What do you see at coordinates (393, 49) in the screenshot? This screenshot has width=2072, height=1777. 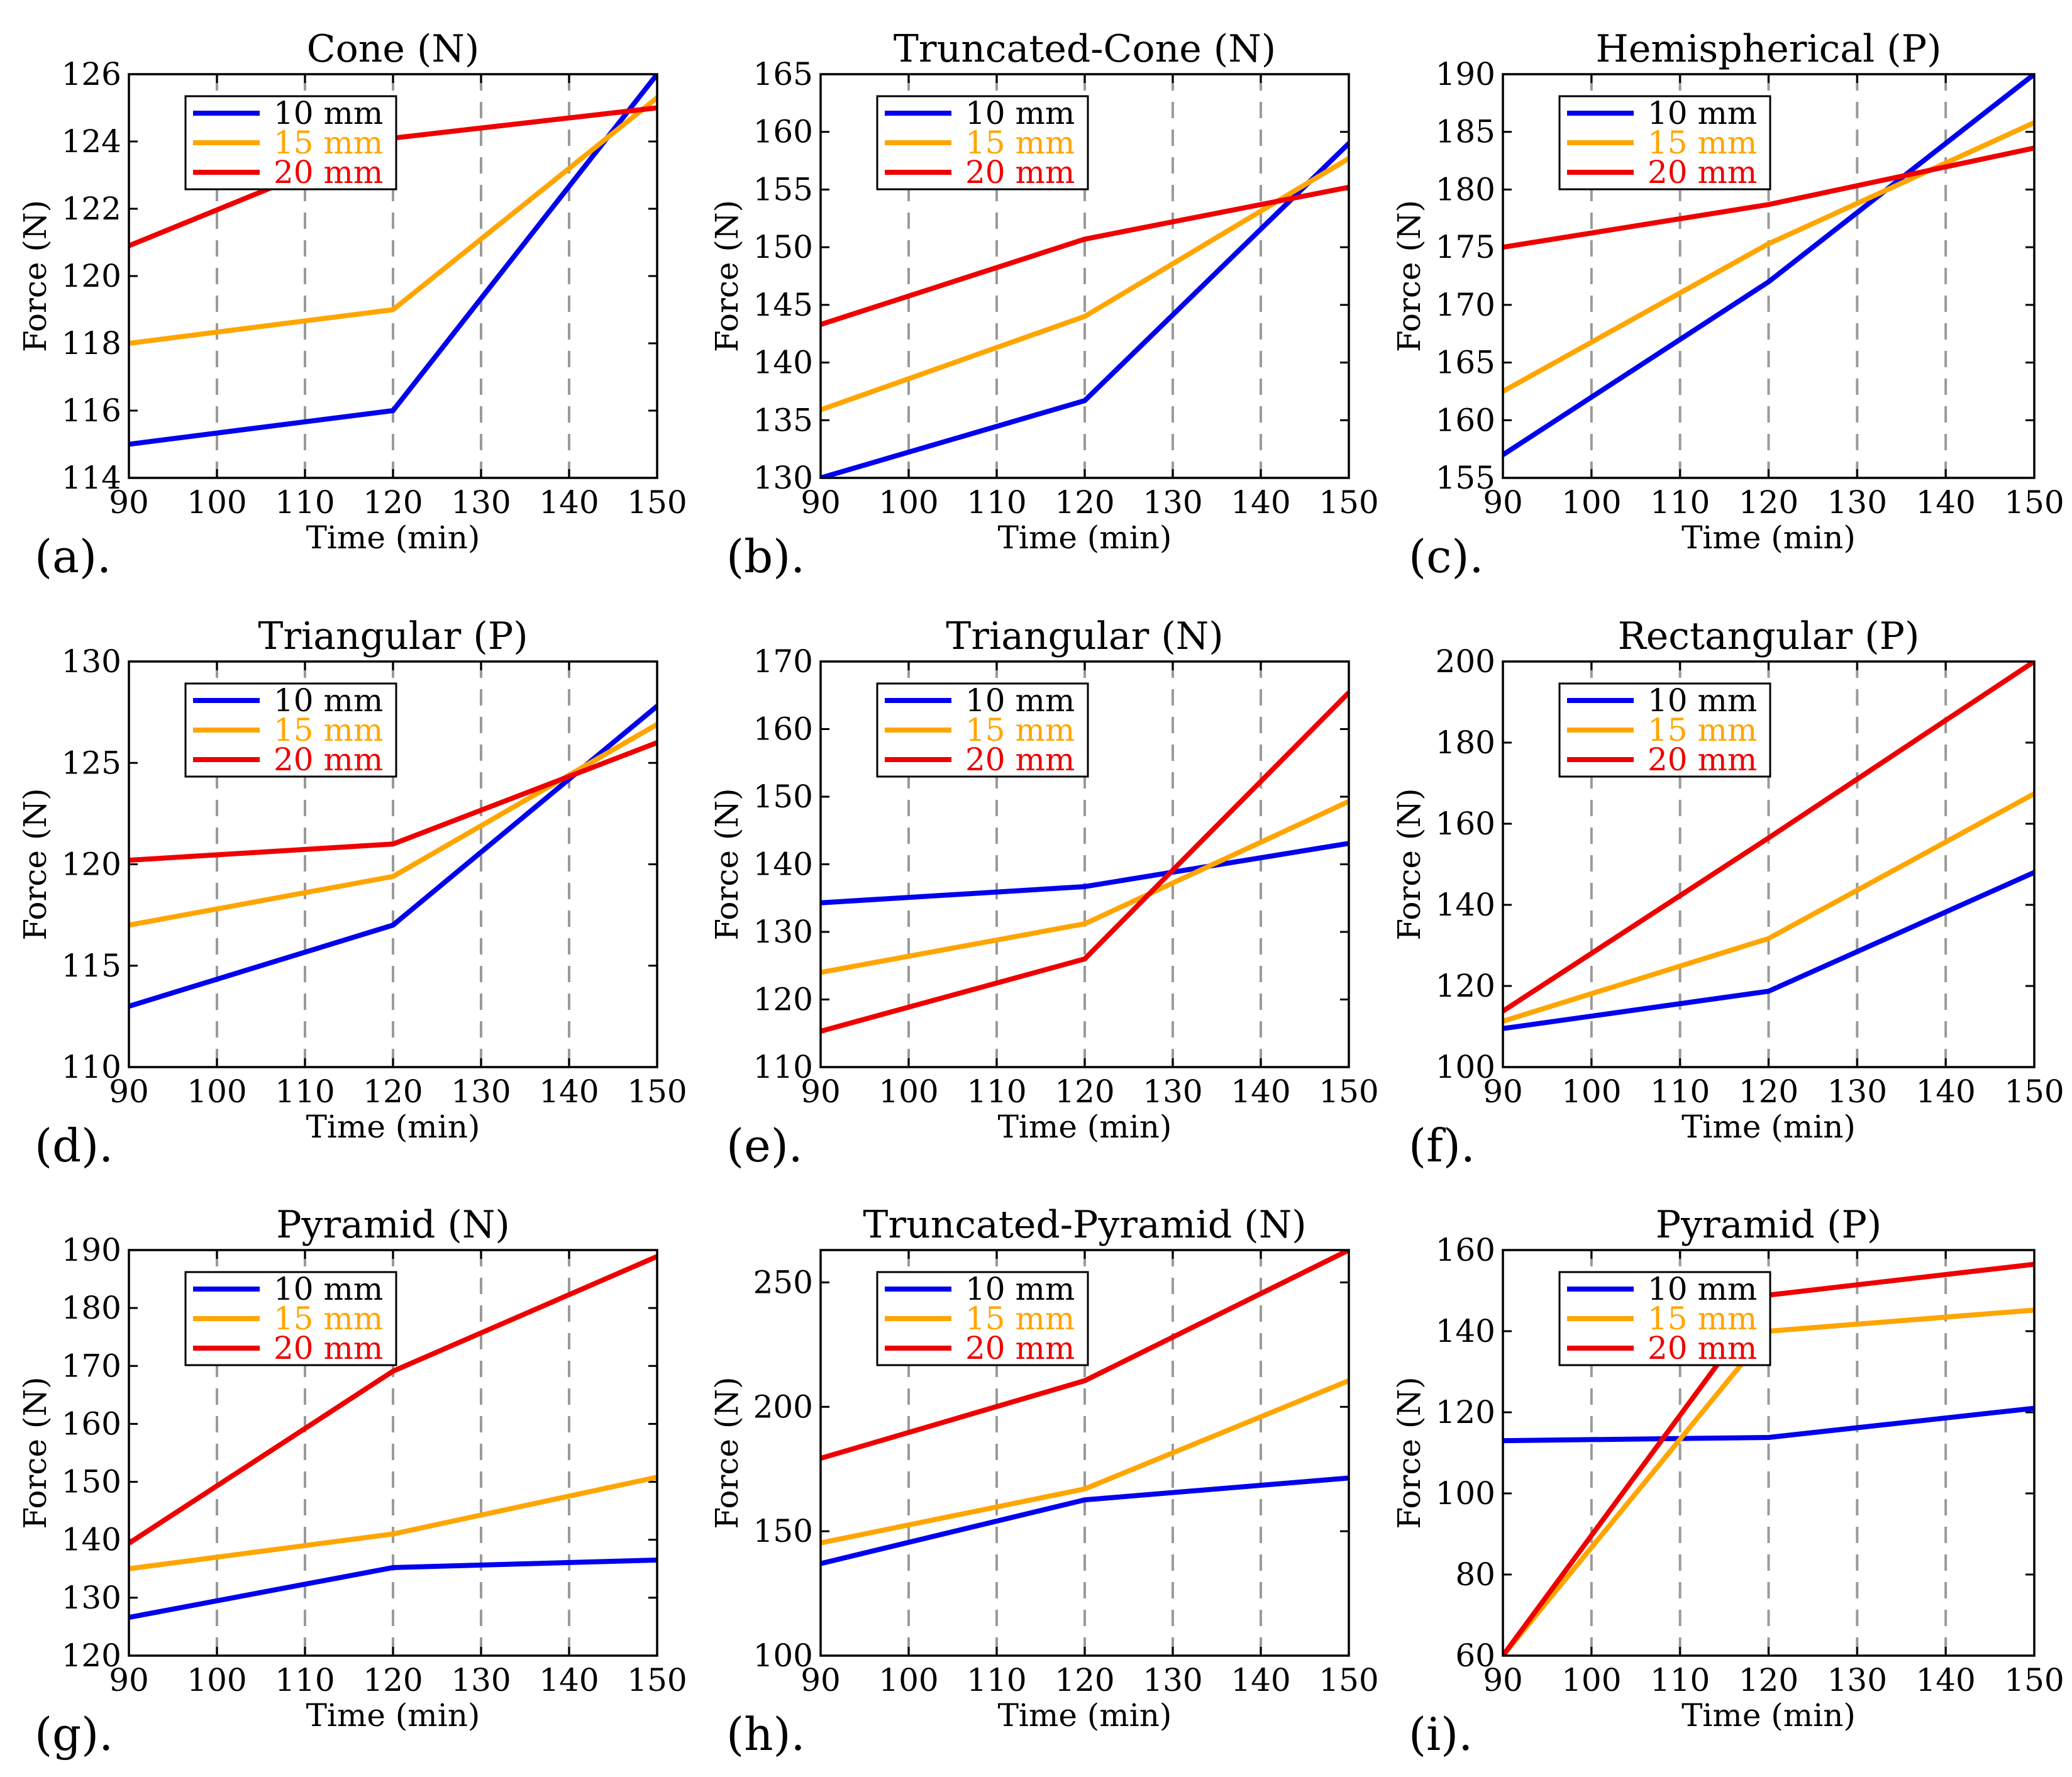 I see `chart-title: Cone (N)` at bounding box center [393, 49].